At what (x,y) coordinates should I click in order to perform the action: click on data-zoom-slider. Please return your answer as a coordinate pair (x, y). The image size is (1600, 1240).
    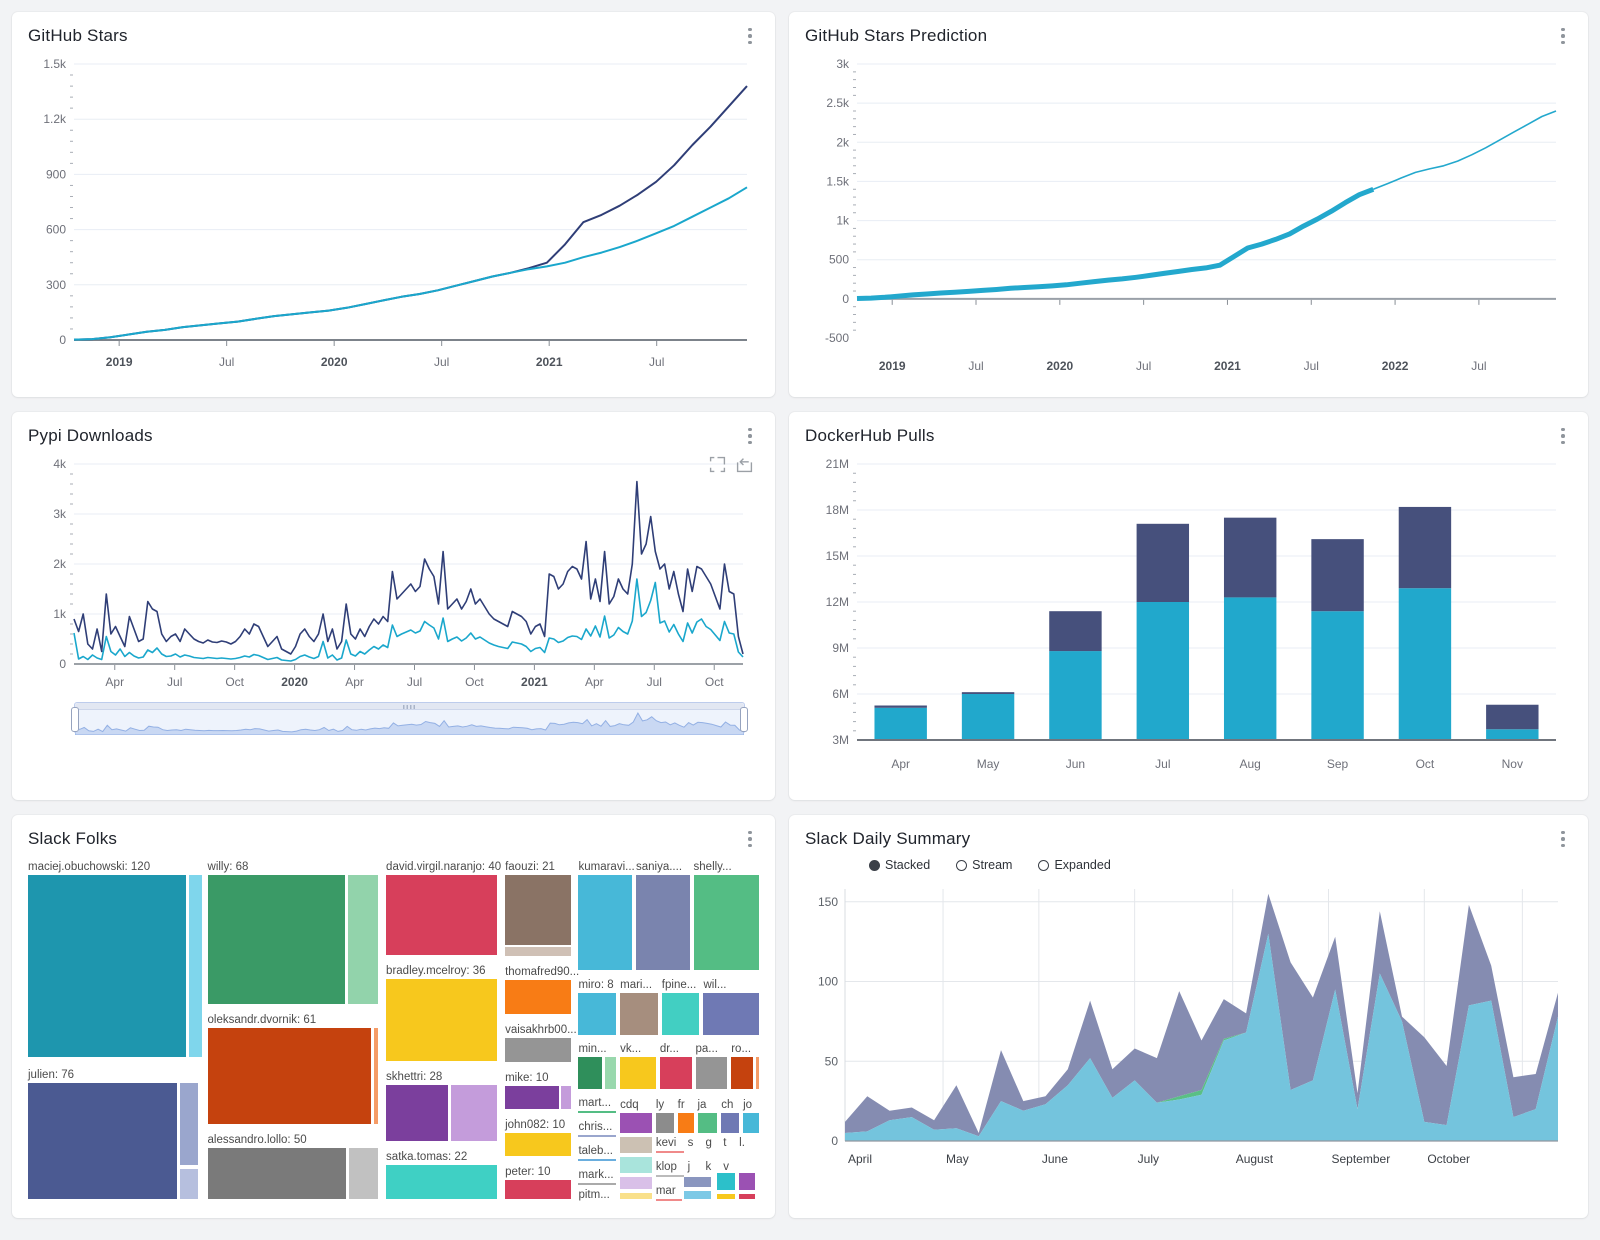
    Looking at the image, I should click on (409, 718).